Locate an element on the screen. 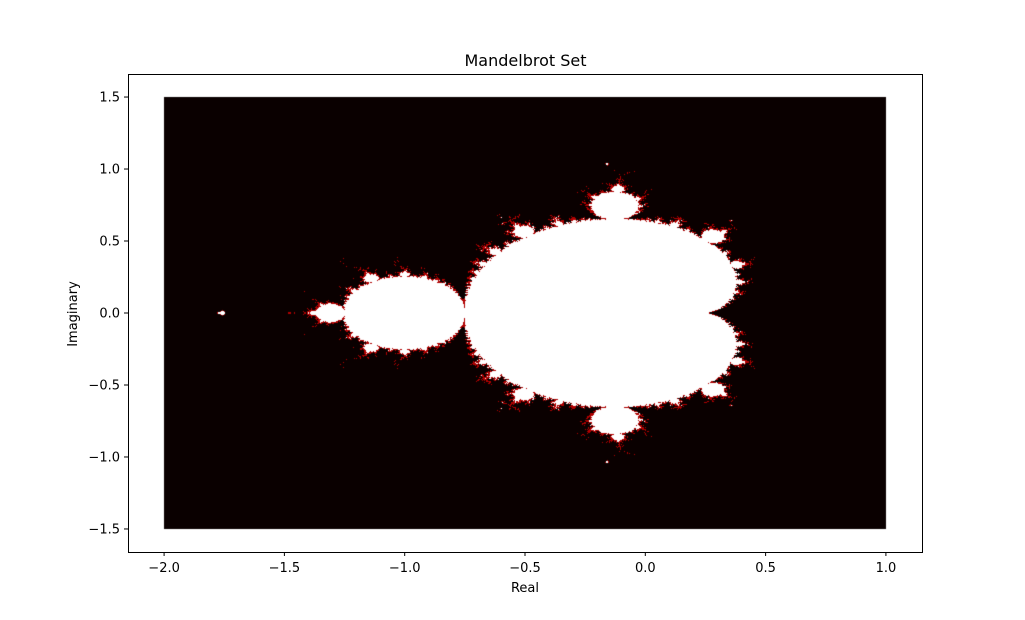 Image resolution: width=1025 pixels, height=620 pixels. x-tick-label: 0.5 is located at coordinates (765, 568).